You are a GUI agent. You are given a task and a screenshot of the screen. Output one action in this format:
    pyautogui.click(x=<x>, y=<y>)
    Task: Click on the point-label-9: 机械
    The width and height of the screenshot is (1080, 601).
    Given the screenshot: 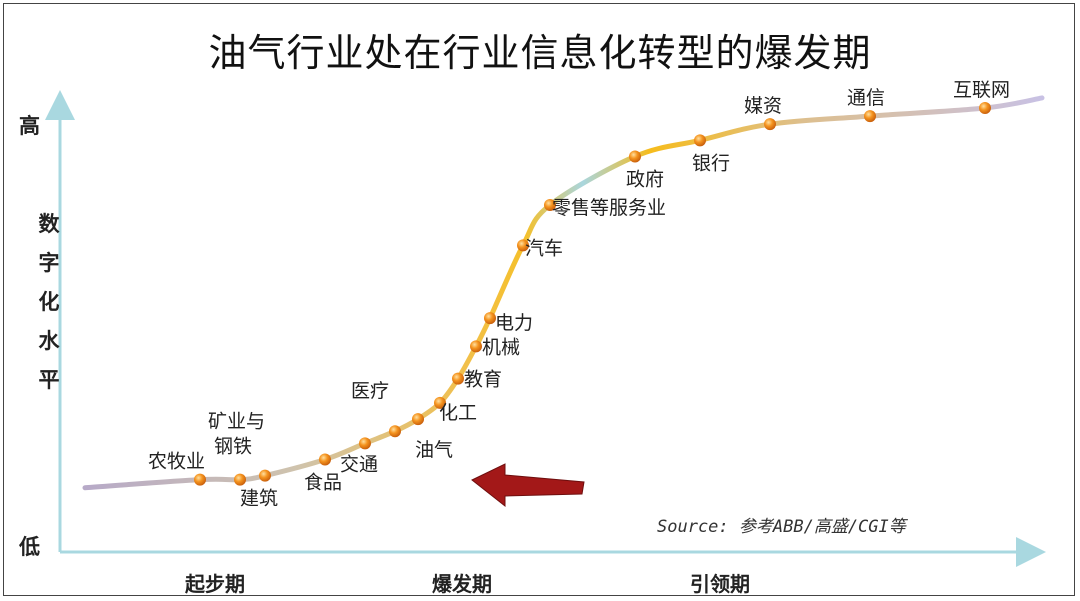 What is the action you would take?
    pyautogui.click(x=501, y=347)
    